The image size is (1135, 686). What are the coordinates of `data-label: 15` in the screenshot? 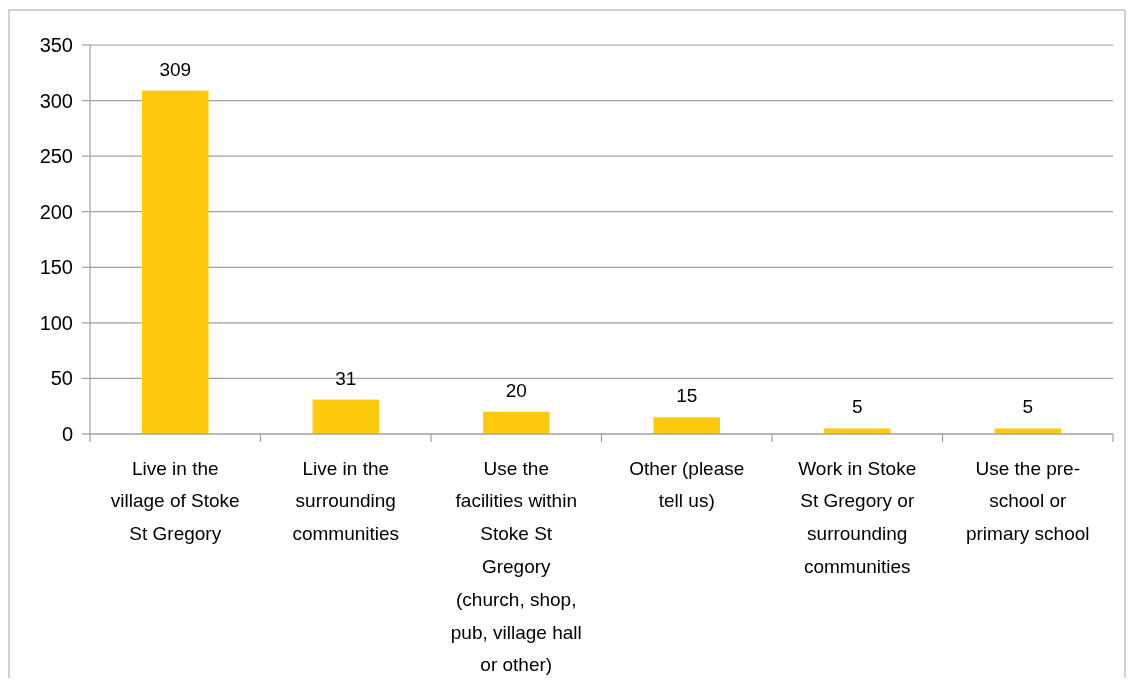 It's located at (687, 396).